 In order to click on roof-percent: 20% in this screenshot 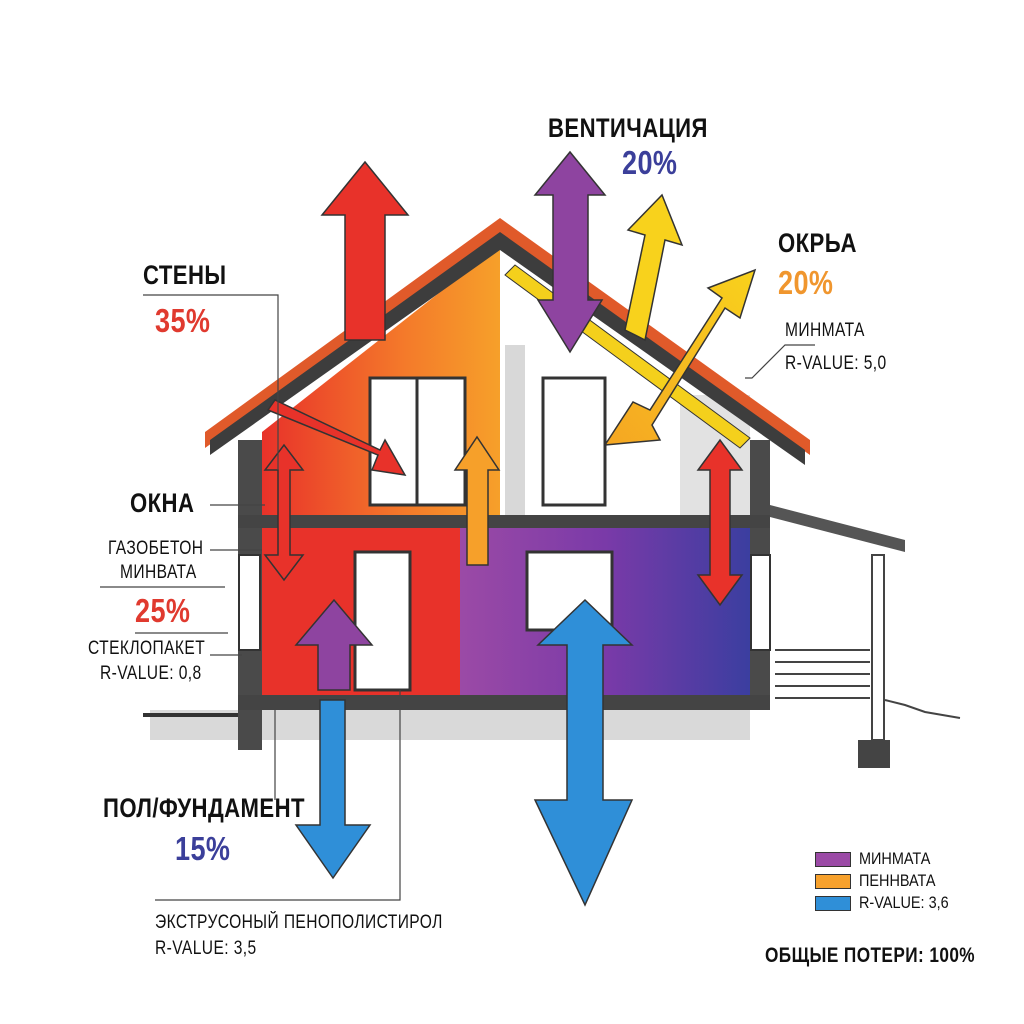, I will do `click(806, 282)`.